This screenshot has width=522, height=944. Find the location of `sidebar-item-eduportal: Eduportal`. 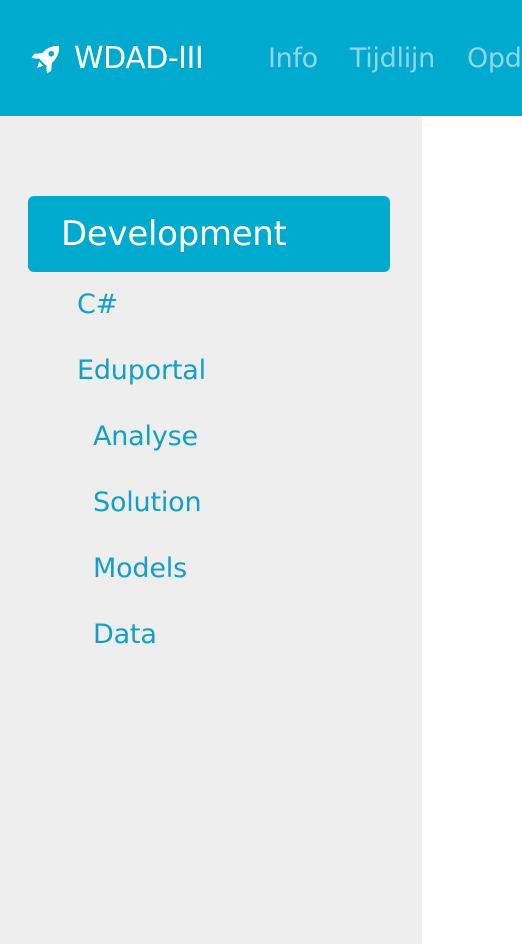

sidebar-item-eduportal: Eduportal is located at coordinates (141, 370).